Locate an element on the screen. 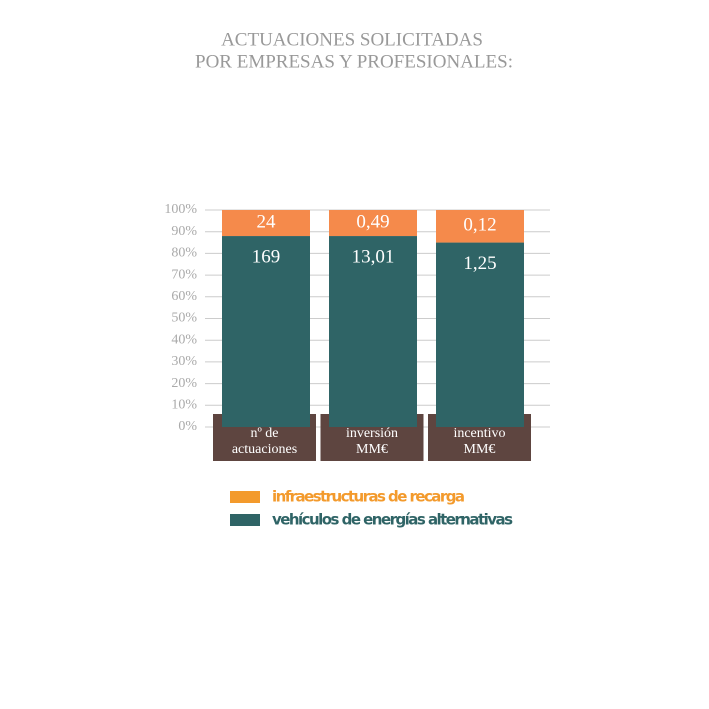  chart-title: POR EMPRESAS Y PROFESIONALES: is located at coordinates (354, 61).